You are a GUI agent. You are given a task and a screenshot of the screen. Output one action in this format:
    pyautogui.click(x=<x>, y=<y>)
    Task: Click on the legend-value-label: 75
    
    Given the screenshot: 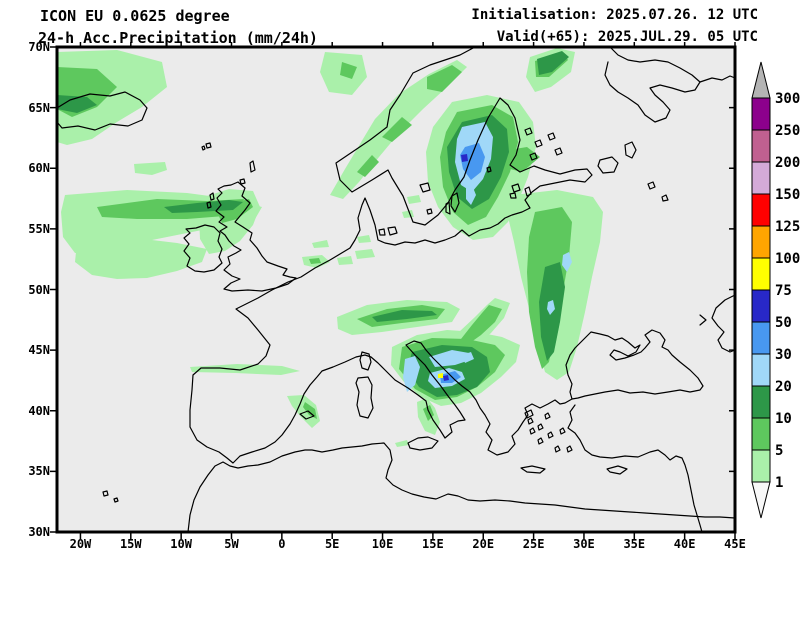 What is the action you would take?
    pyautogui.click(x=783, y=291)
    